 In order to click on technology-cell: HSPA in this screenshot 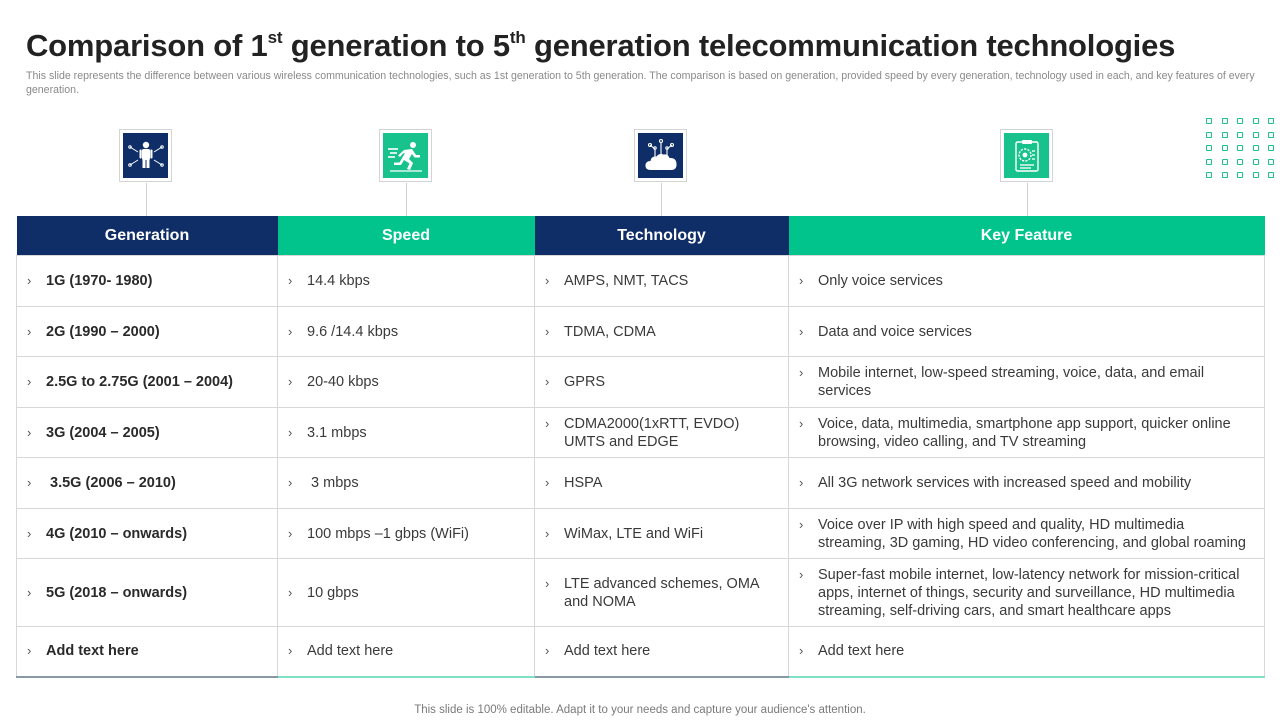, I will do `click(583, 483)`.